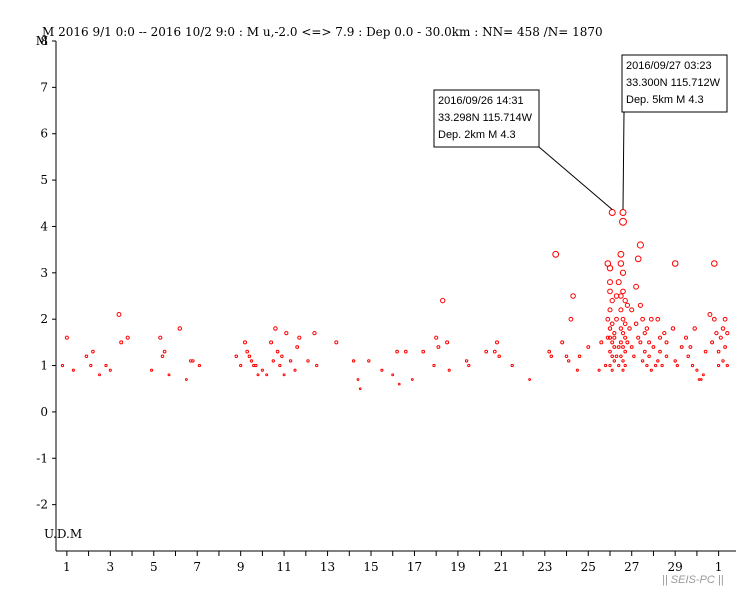 This screenshot has width=751, height=593. I want to click on y-tick-label: 3, so click(44, 273).